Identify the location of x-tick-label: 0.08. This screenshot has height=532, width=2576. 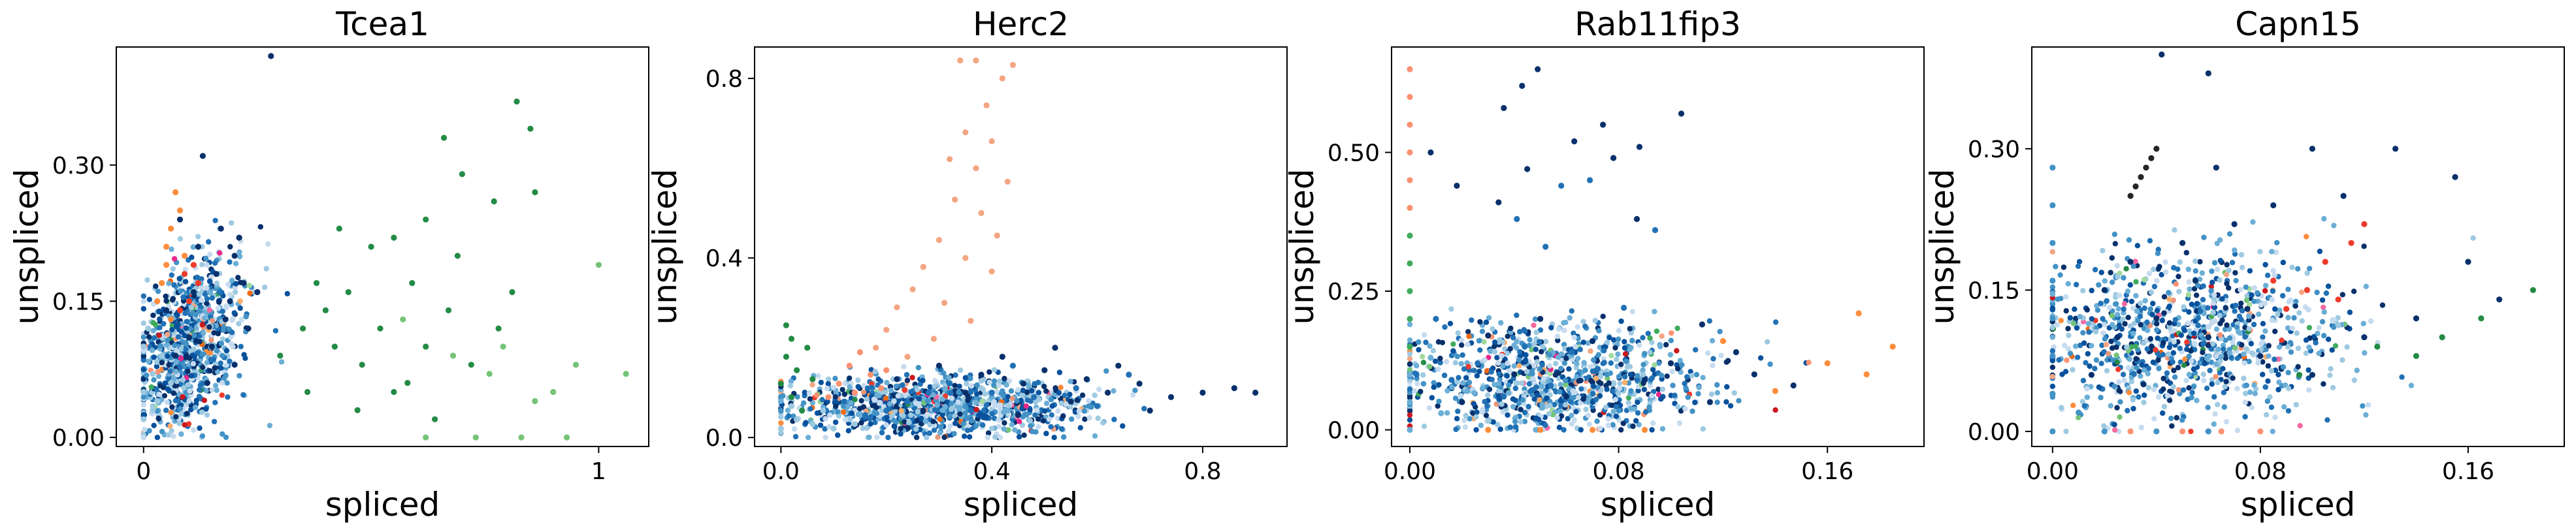
(1618, 471).